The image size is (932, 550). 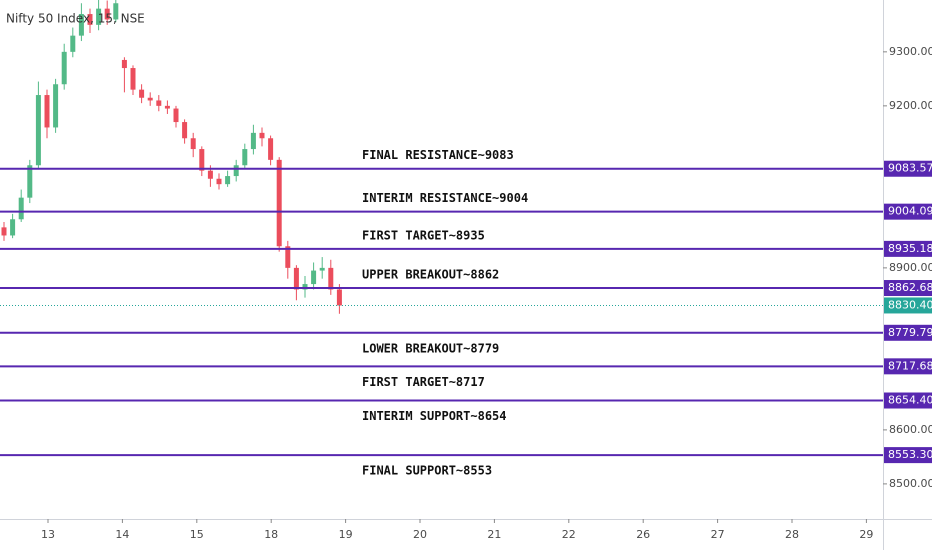 What do you see at coordinates (271, 534) in the screenshot?
I see `x-tick-label: 18` at bounding box center [271, 534].